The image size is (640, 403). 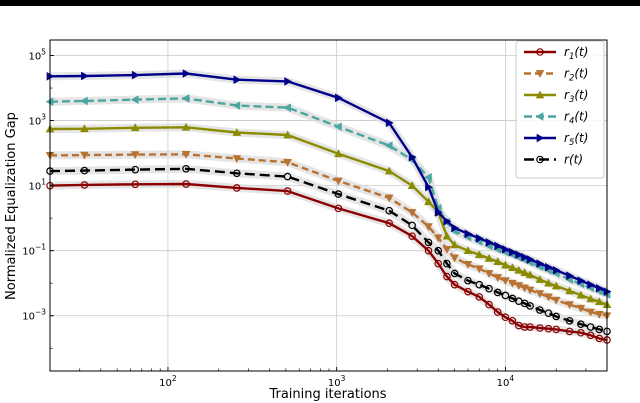 What do you see at coordinates (556, 75) in the screenshot?
I see `legend-item: r2(t)` at bounding box center [556, 75].